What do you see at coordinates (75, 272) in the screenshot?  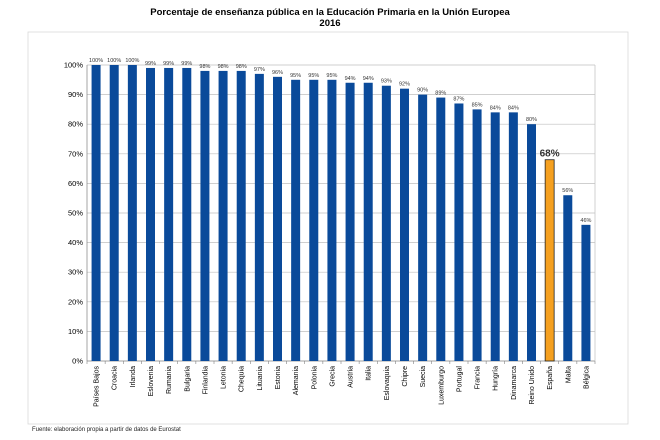 I see `y-tick-label: 30%` at bounding box center [75, 272].